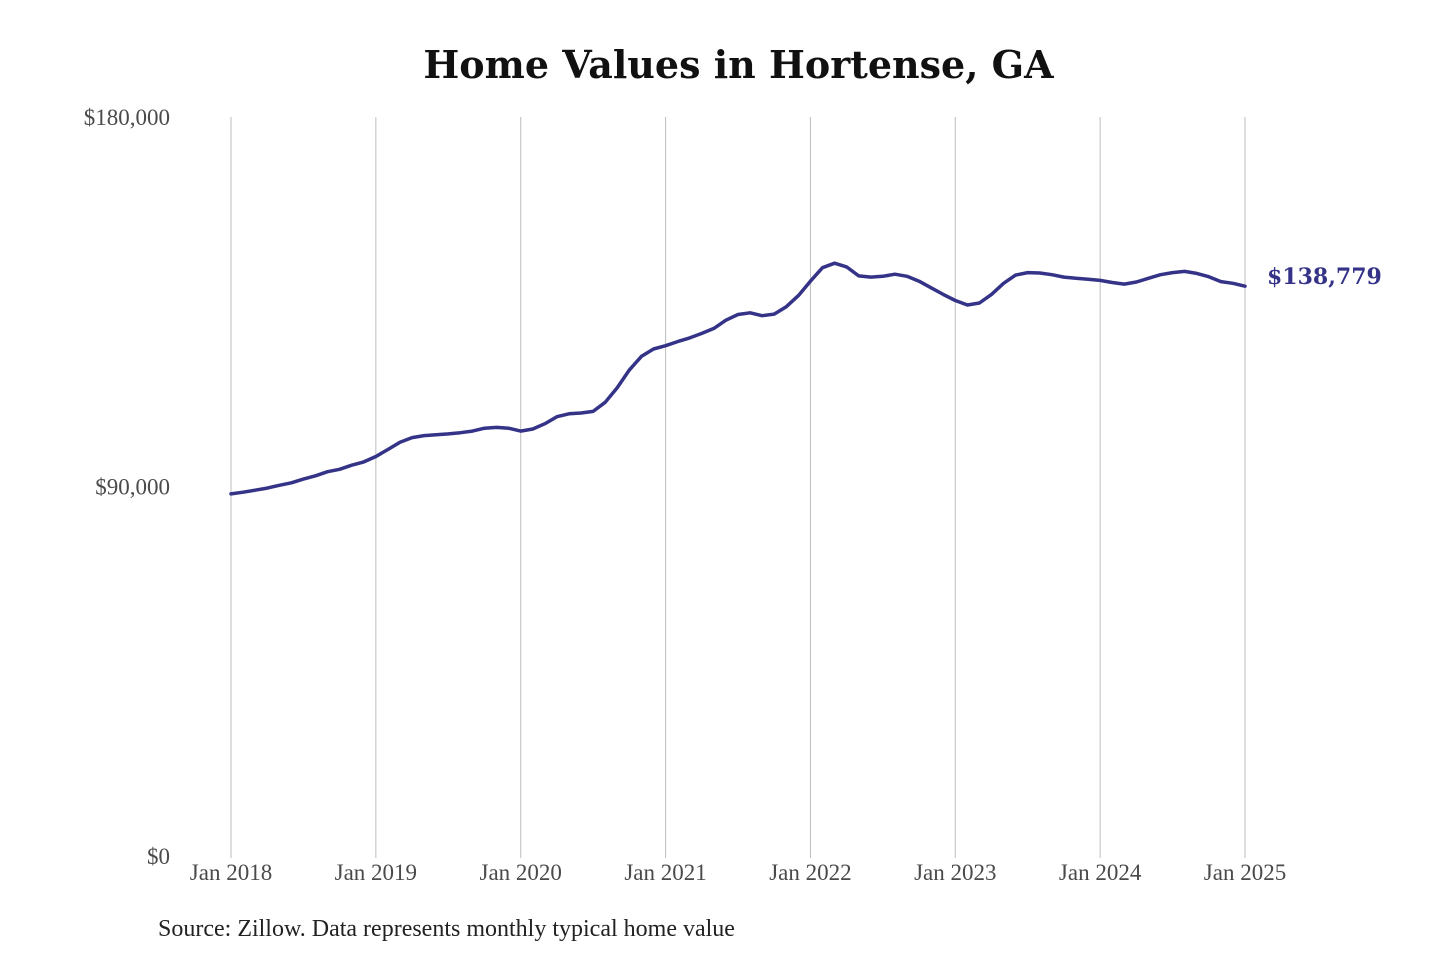 The image size is (1440, 960). What do you see at coordinates (955, 872) in the screenshot?
I see `x-tick-label: Jan 2023` at bounding box center [955, 872].